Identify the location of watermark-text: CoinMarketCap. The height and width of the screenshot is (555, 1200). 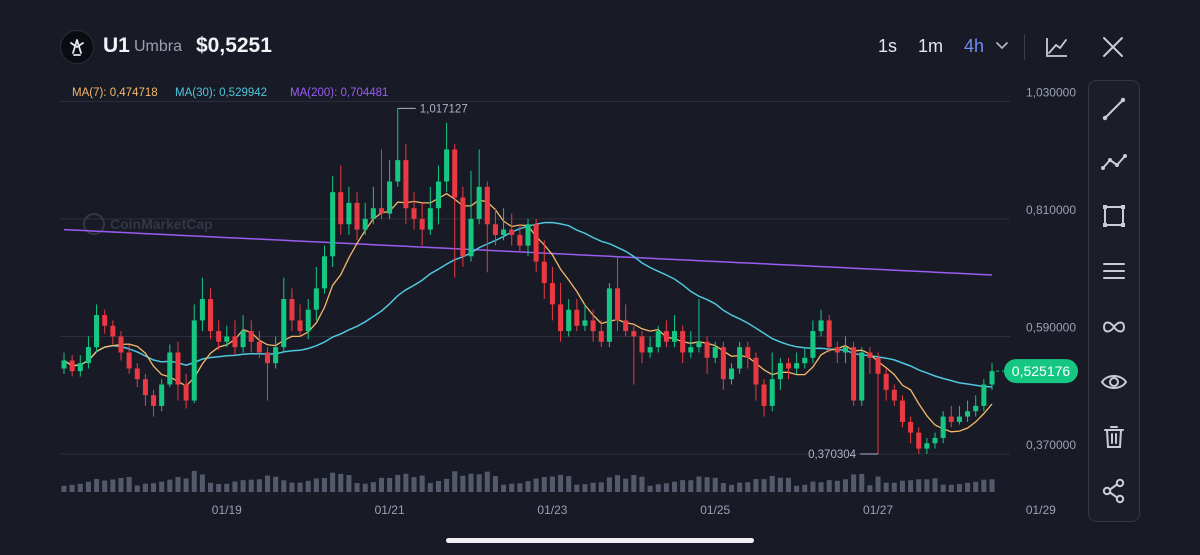
(161, 224).